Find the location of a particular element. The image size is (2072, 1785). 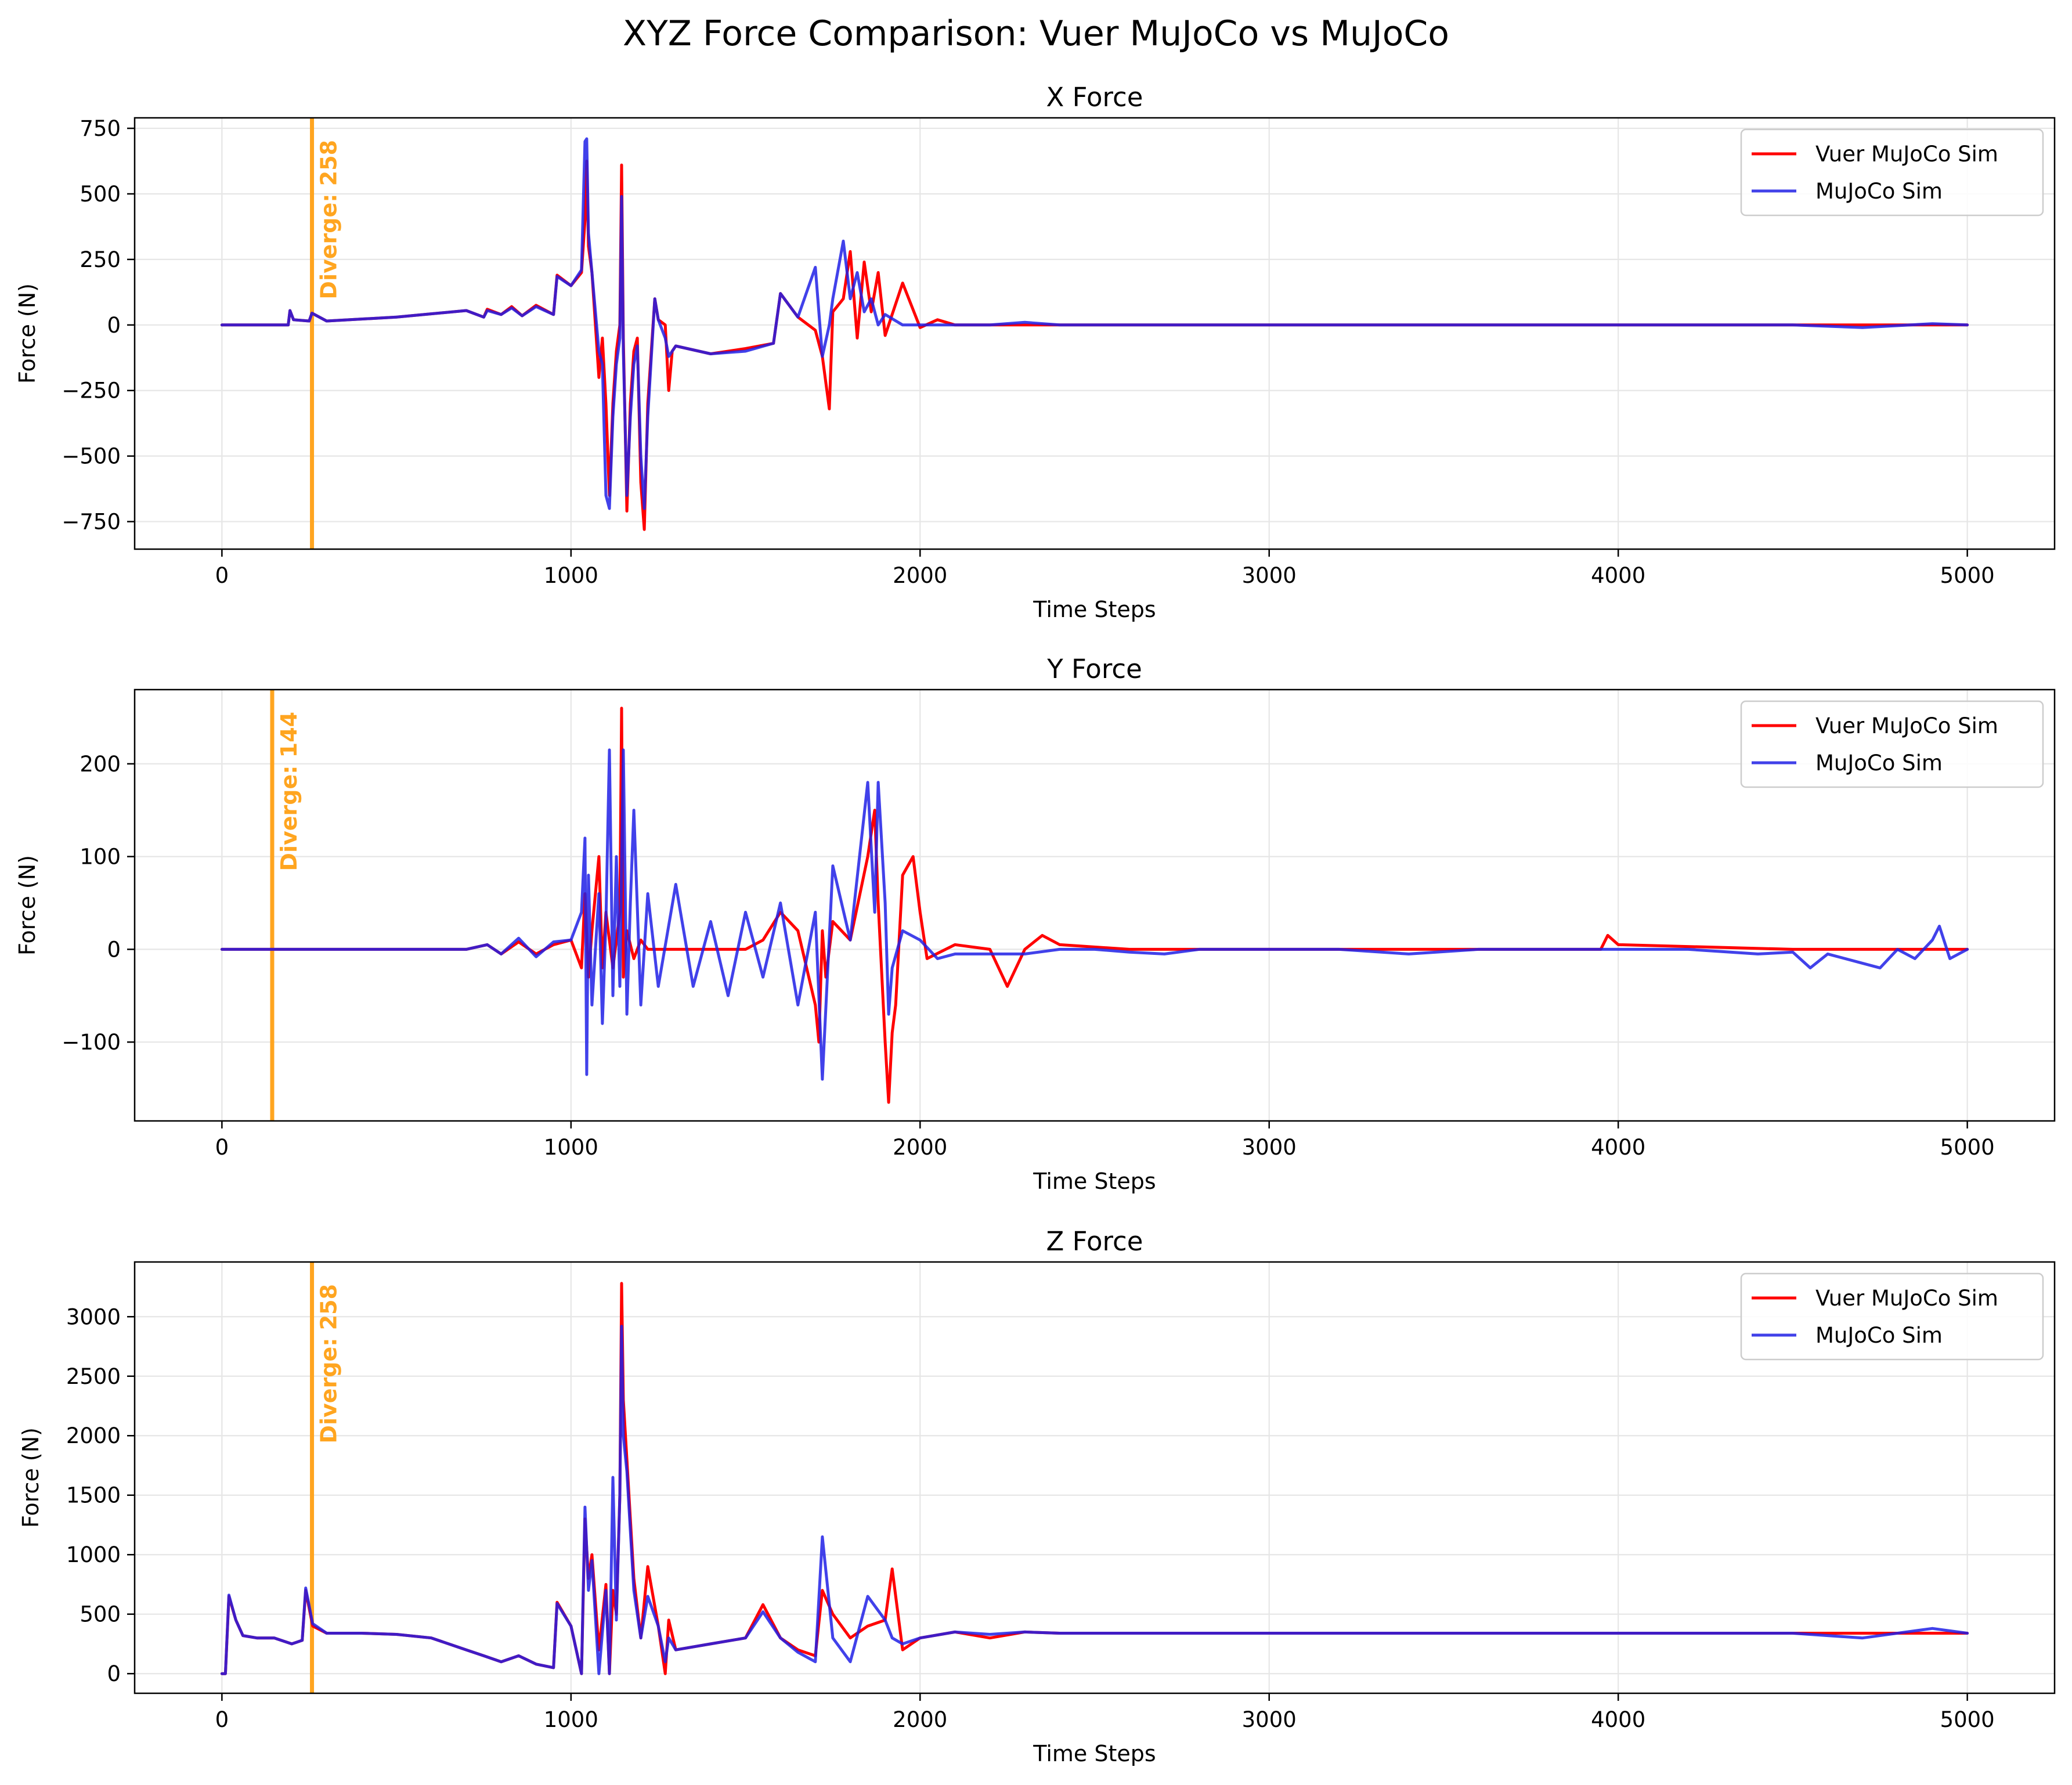

z-force-x-tick-label: 3000 is located at coordinates (1269, 1719).